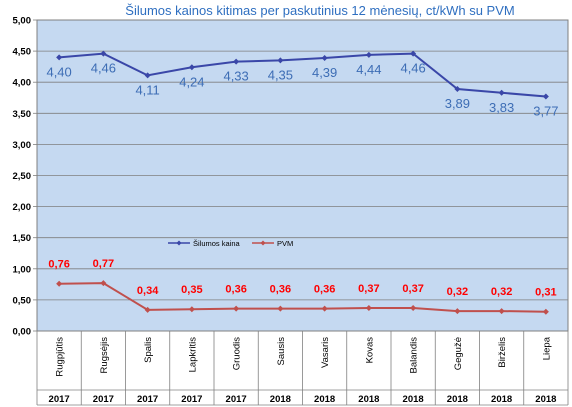 The width and height of the screenshot is (572, 407). I want to click on x-category-label: Liepa, so click(546, 348).